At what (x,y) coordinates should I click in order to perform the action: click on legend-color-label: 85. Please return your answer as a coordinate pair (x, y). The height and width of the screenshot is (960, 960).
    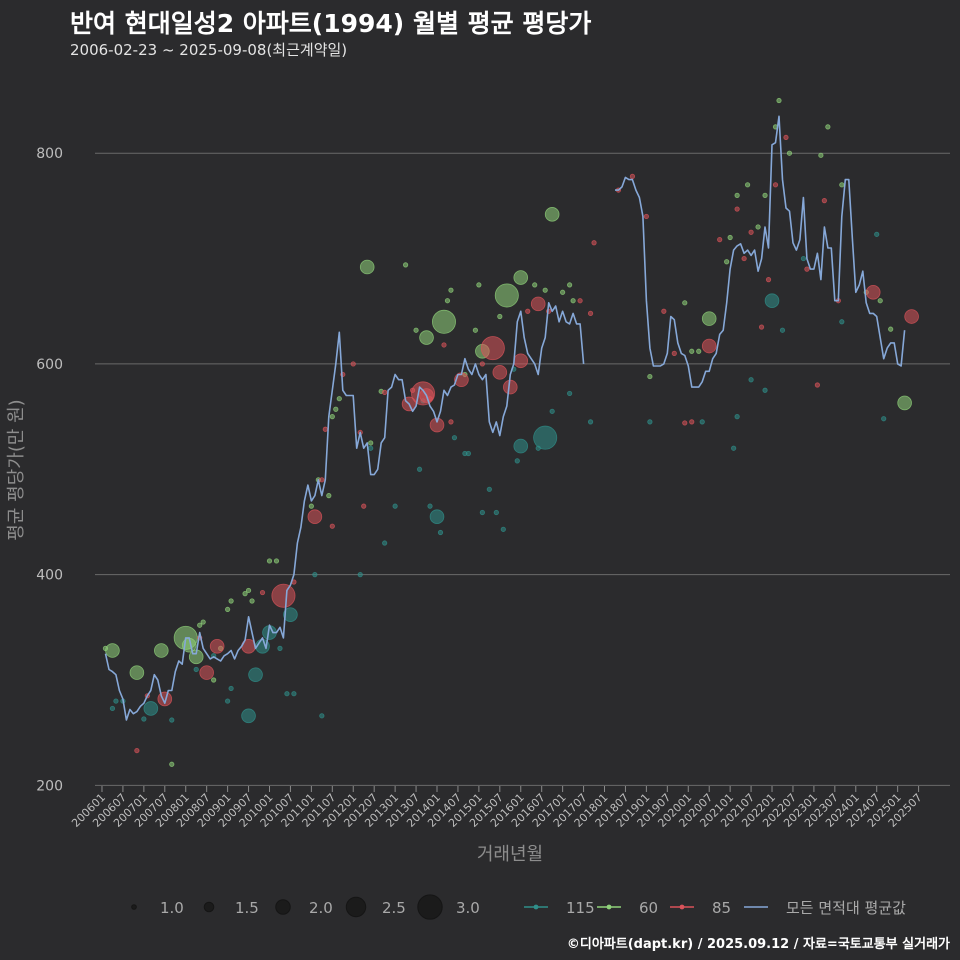
    Looking at the image, I should click on (721, 908).